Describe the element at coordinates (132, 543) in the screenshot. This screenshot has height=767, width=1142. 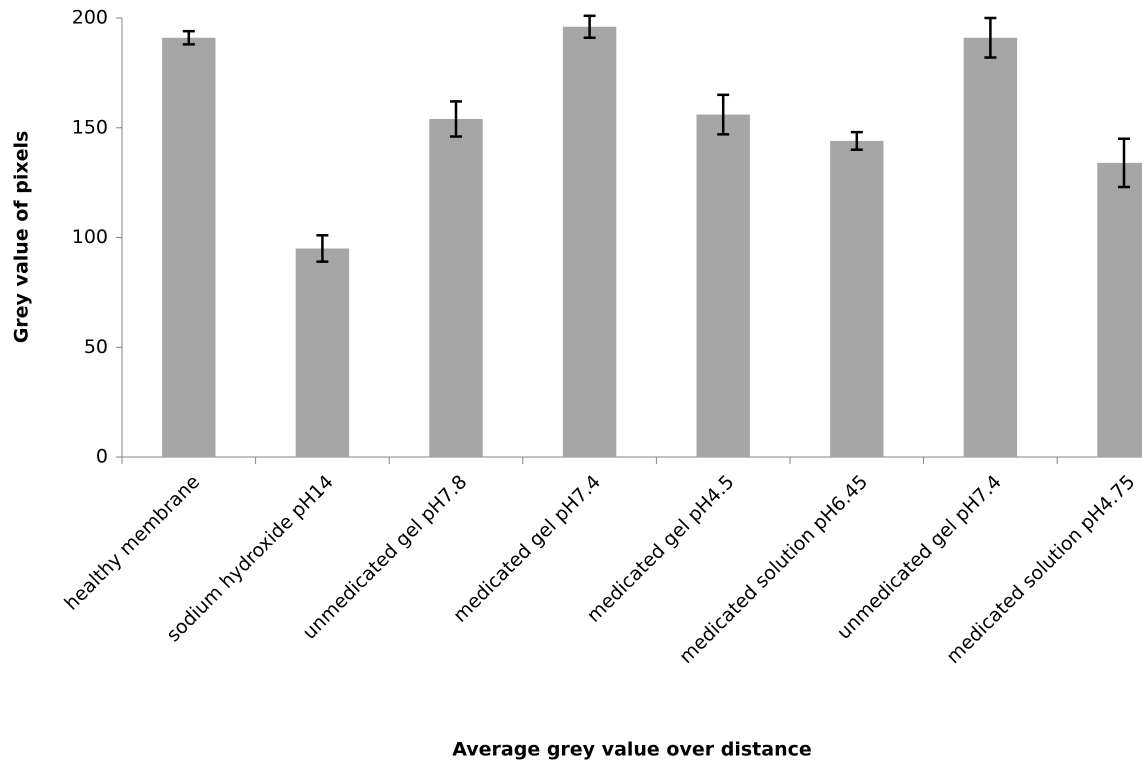
I see `x-tick-label: healthy membrane` at that location.